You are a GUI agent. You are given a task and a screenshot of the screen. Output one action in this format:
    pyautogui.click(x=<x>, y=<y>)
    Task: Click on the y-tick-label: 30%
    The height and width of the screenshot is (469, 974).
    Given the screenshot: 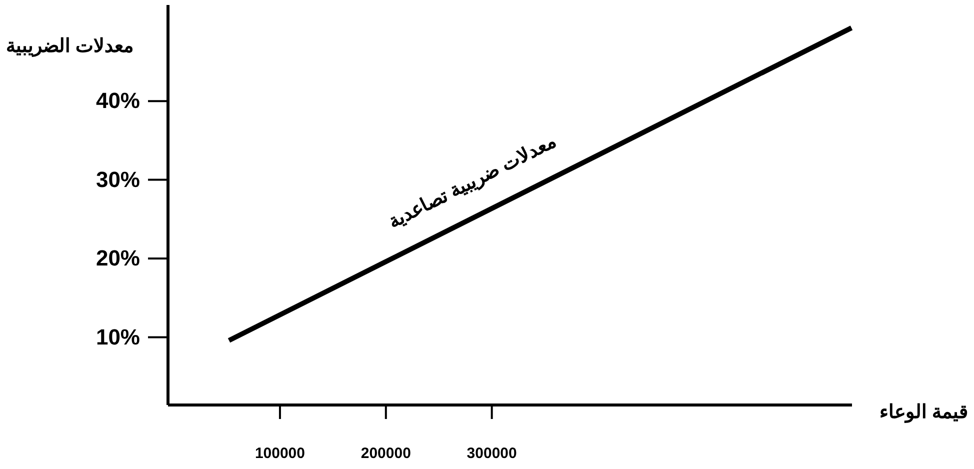 What is the action you would take?
    pyautogui.click(x=118, y=179)
    